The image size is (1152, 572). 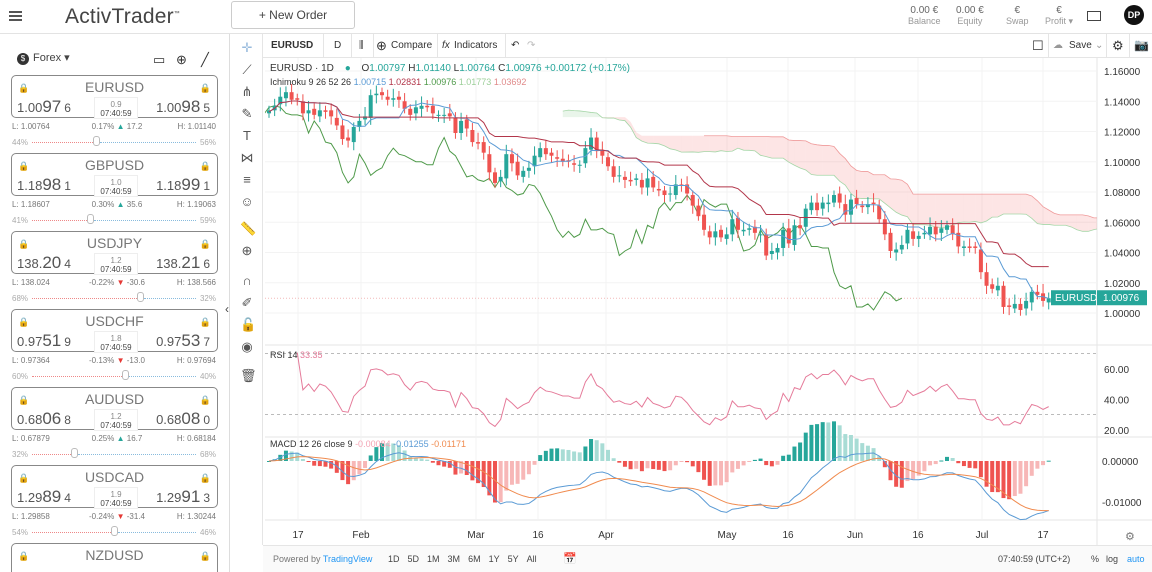 I want to click on fullscreen-icon: ☐, so click(x=1038, y=45).